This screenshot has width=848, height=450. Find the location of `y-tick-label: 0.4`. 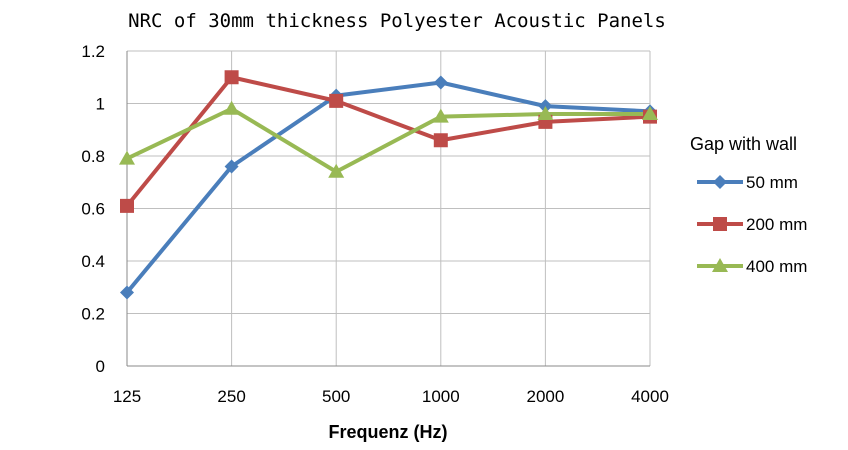

y-tick-label: 0.4 is located at coordinates (93, 261).